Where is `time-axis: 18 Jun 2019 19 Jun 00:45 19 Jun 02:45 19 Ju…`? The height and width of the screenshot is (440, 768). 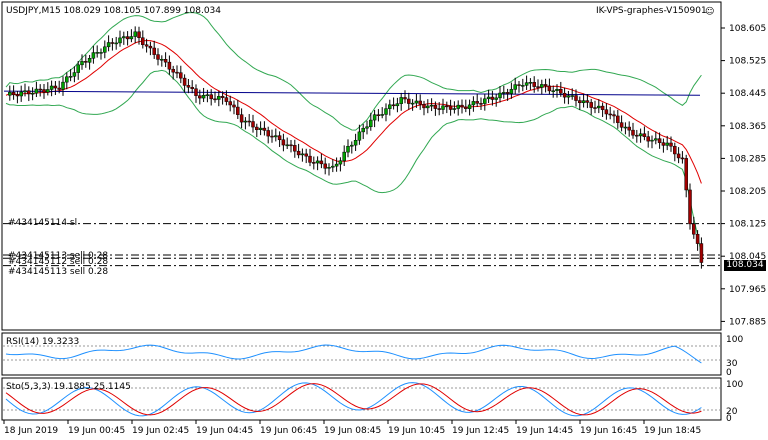
time-axis: 18 Jun 2019 19 Jun 00:45 19 Jun 02:45 19 Ju… is located at coordinates (352, 428).